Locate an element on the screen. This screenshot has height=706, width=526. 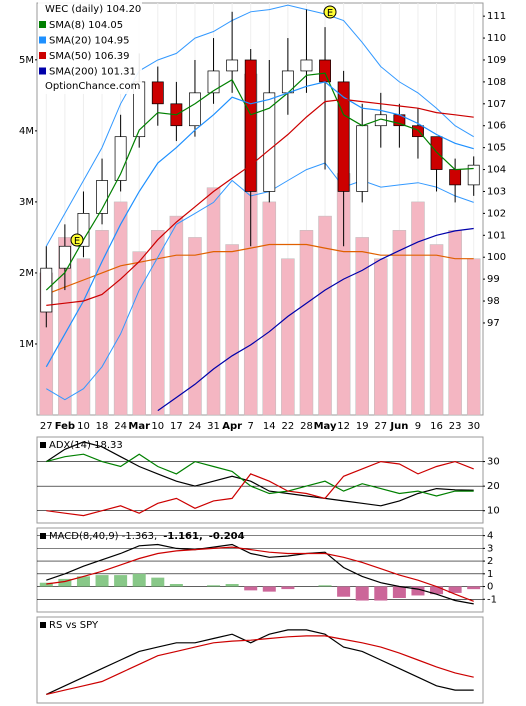
y-tick-label: 106 is located at coordinates (496, 126).